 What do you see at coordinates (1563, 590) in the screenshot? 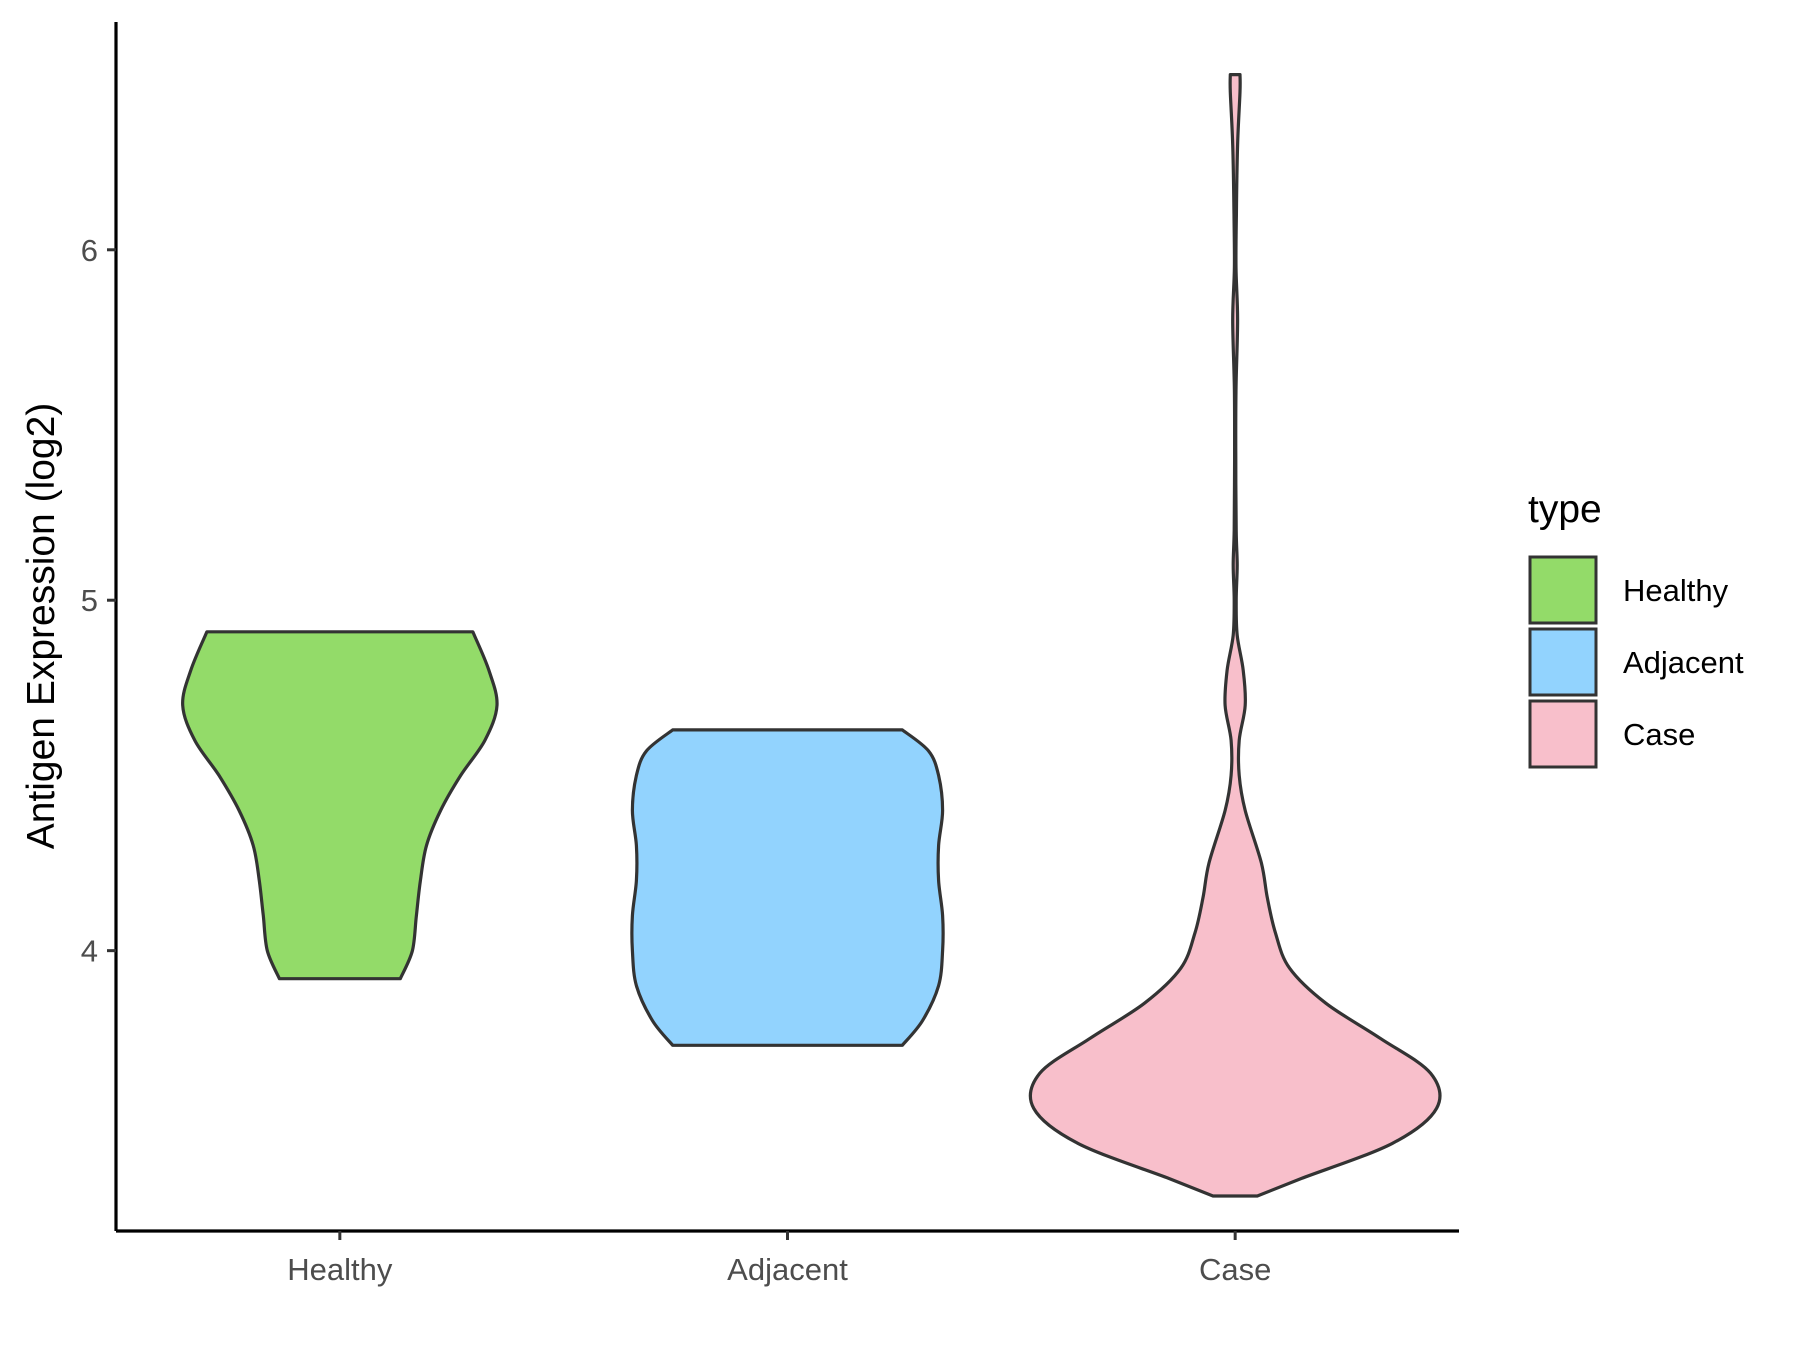
I see `legend-key-healthy` at bounding box center [1563, 590].